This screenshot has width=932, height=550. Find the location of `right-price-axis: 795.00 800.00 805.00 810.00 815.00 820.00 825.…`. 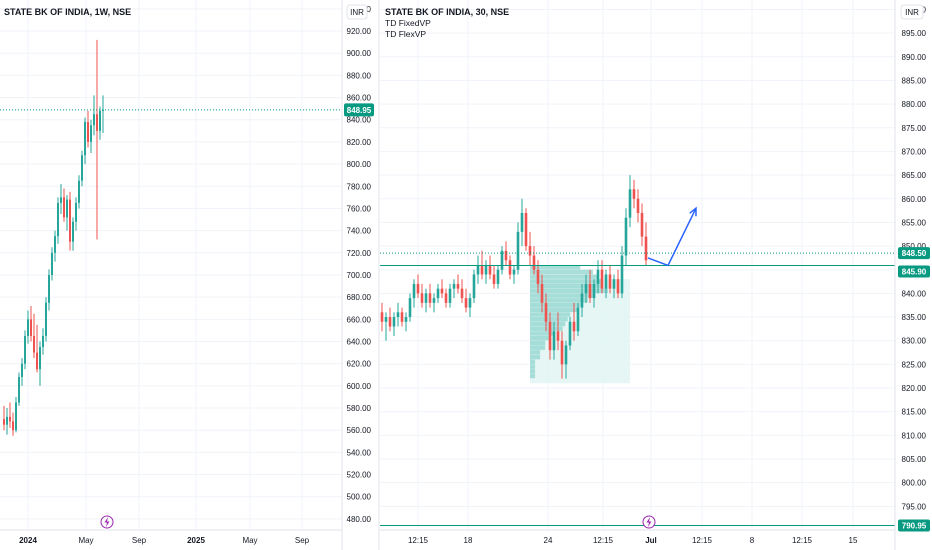

right-price-axis: 795.00 800.00 805.00 810.00 815.00 820.00 825.… is located at coordinates (914, 258).